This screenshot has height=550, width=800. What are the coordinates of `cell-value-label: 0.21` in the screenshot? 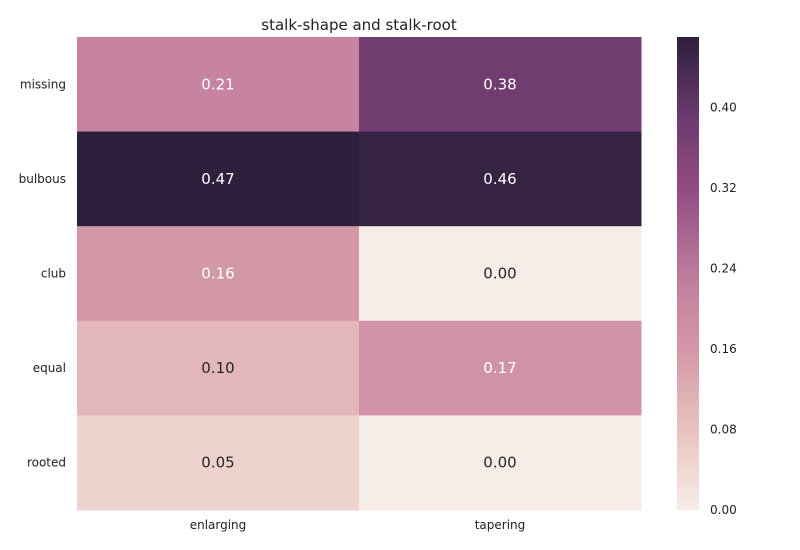 It's located at (217, 84).